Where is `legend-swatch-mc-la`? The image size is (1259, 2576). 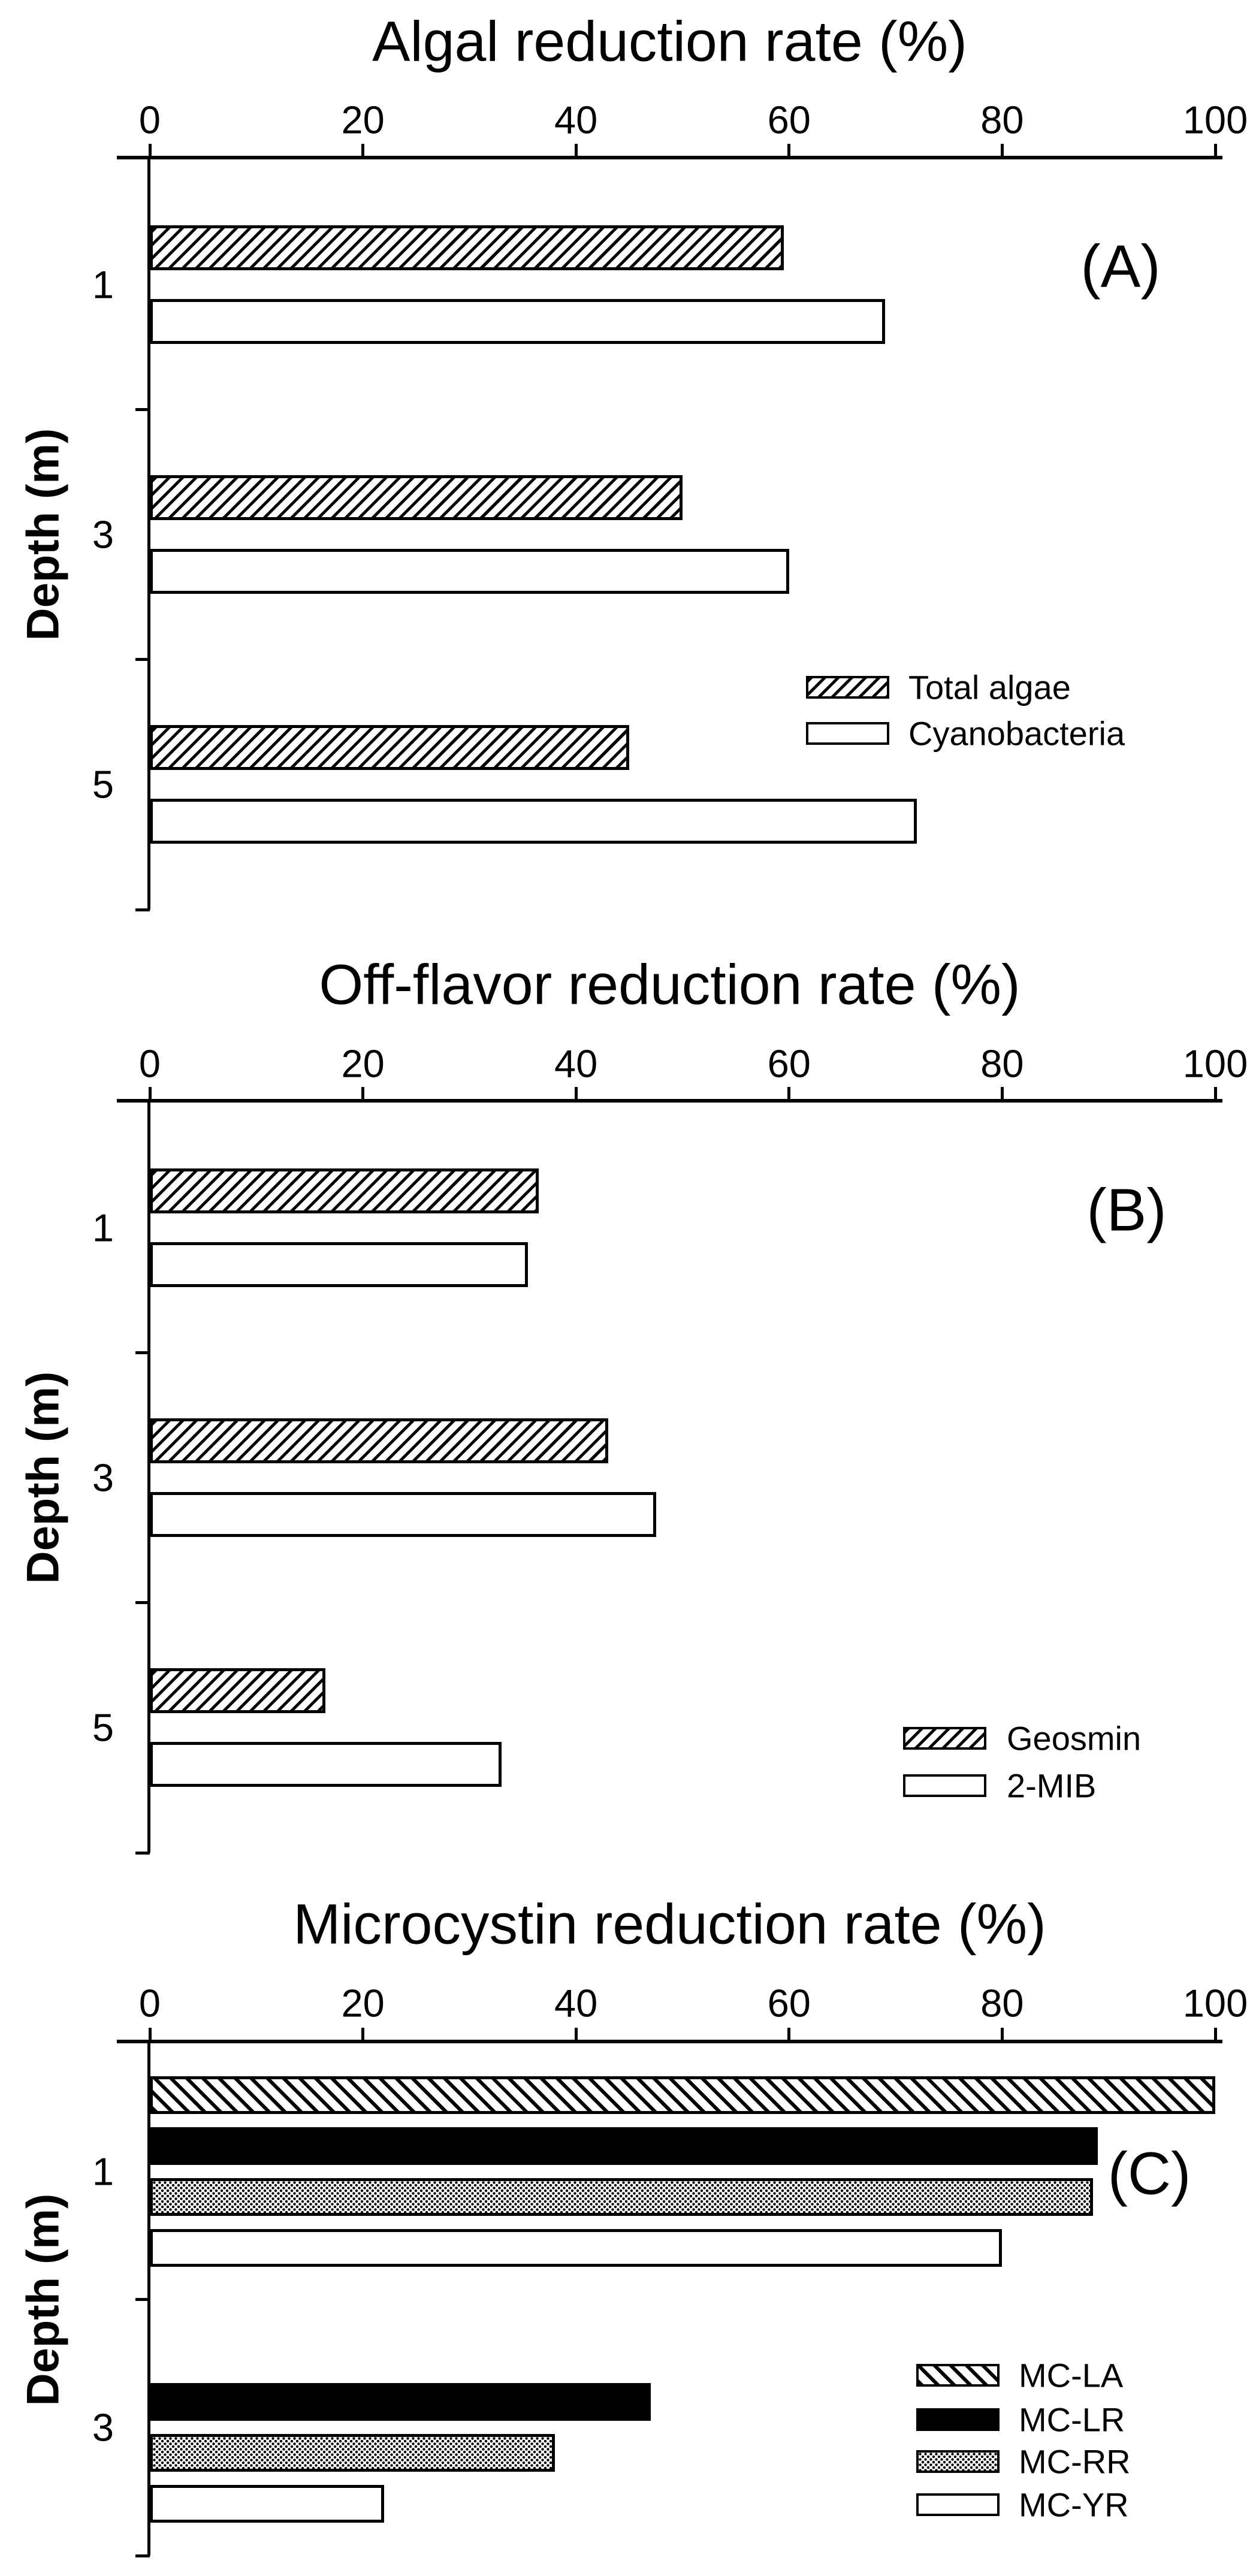 legend-swatch-mc-la is located at coordinates (958, 2376).